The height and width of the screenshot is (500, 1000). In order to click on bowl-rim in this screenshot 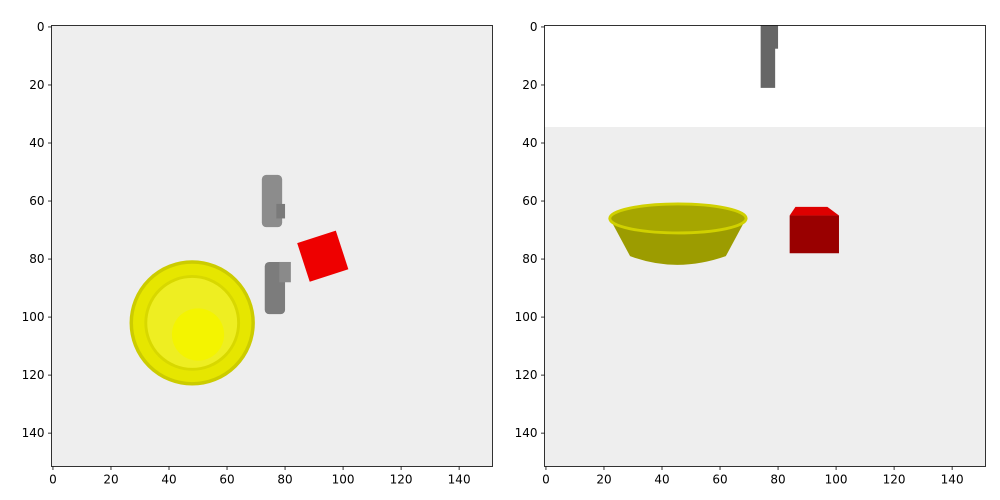, I will do `click(678, 218)`.